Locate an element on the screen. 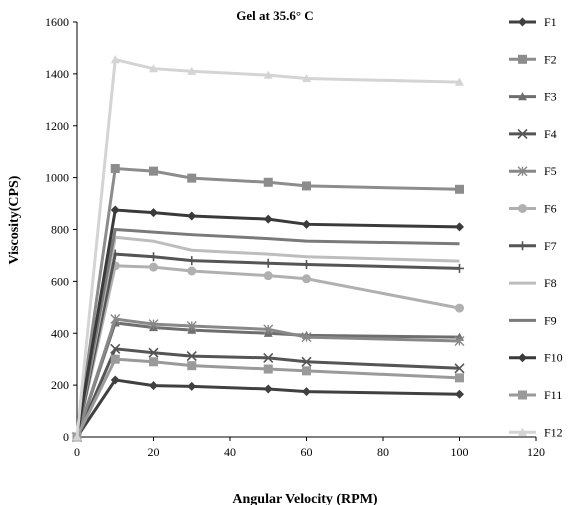 This screenshot has width=571, height=505. legend-item-f1: F1 is located at coordinates (533, 22).